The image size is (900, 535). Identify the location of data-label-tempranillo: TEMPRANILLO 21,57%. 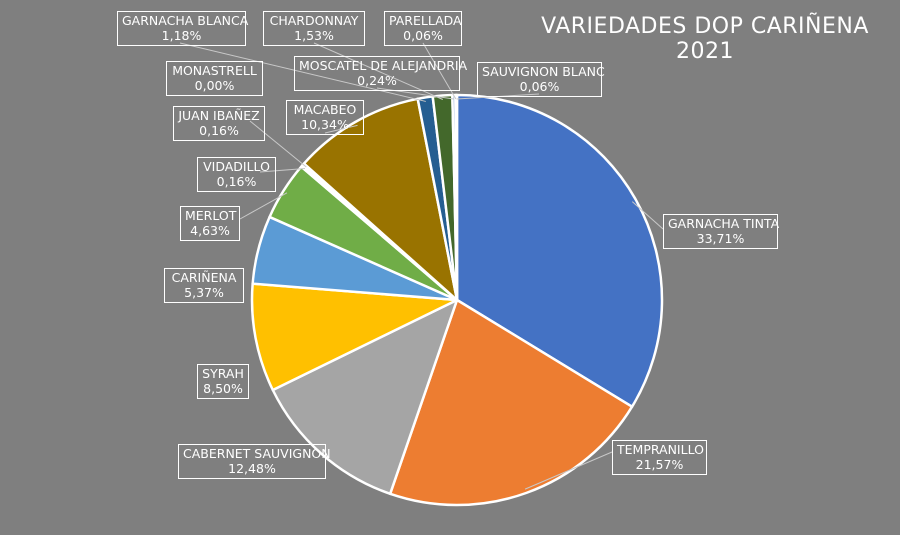
(659, 457).